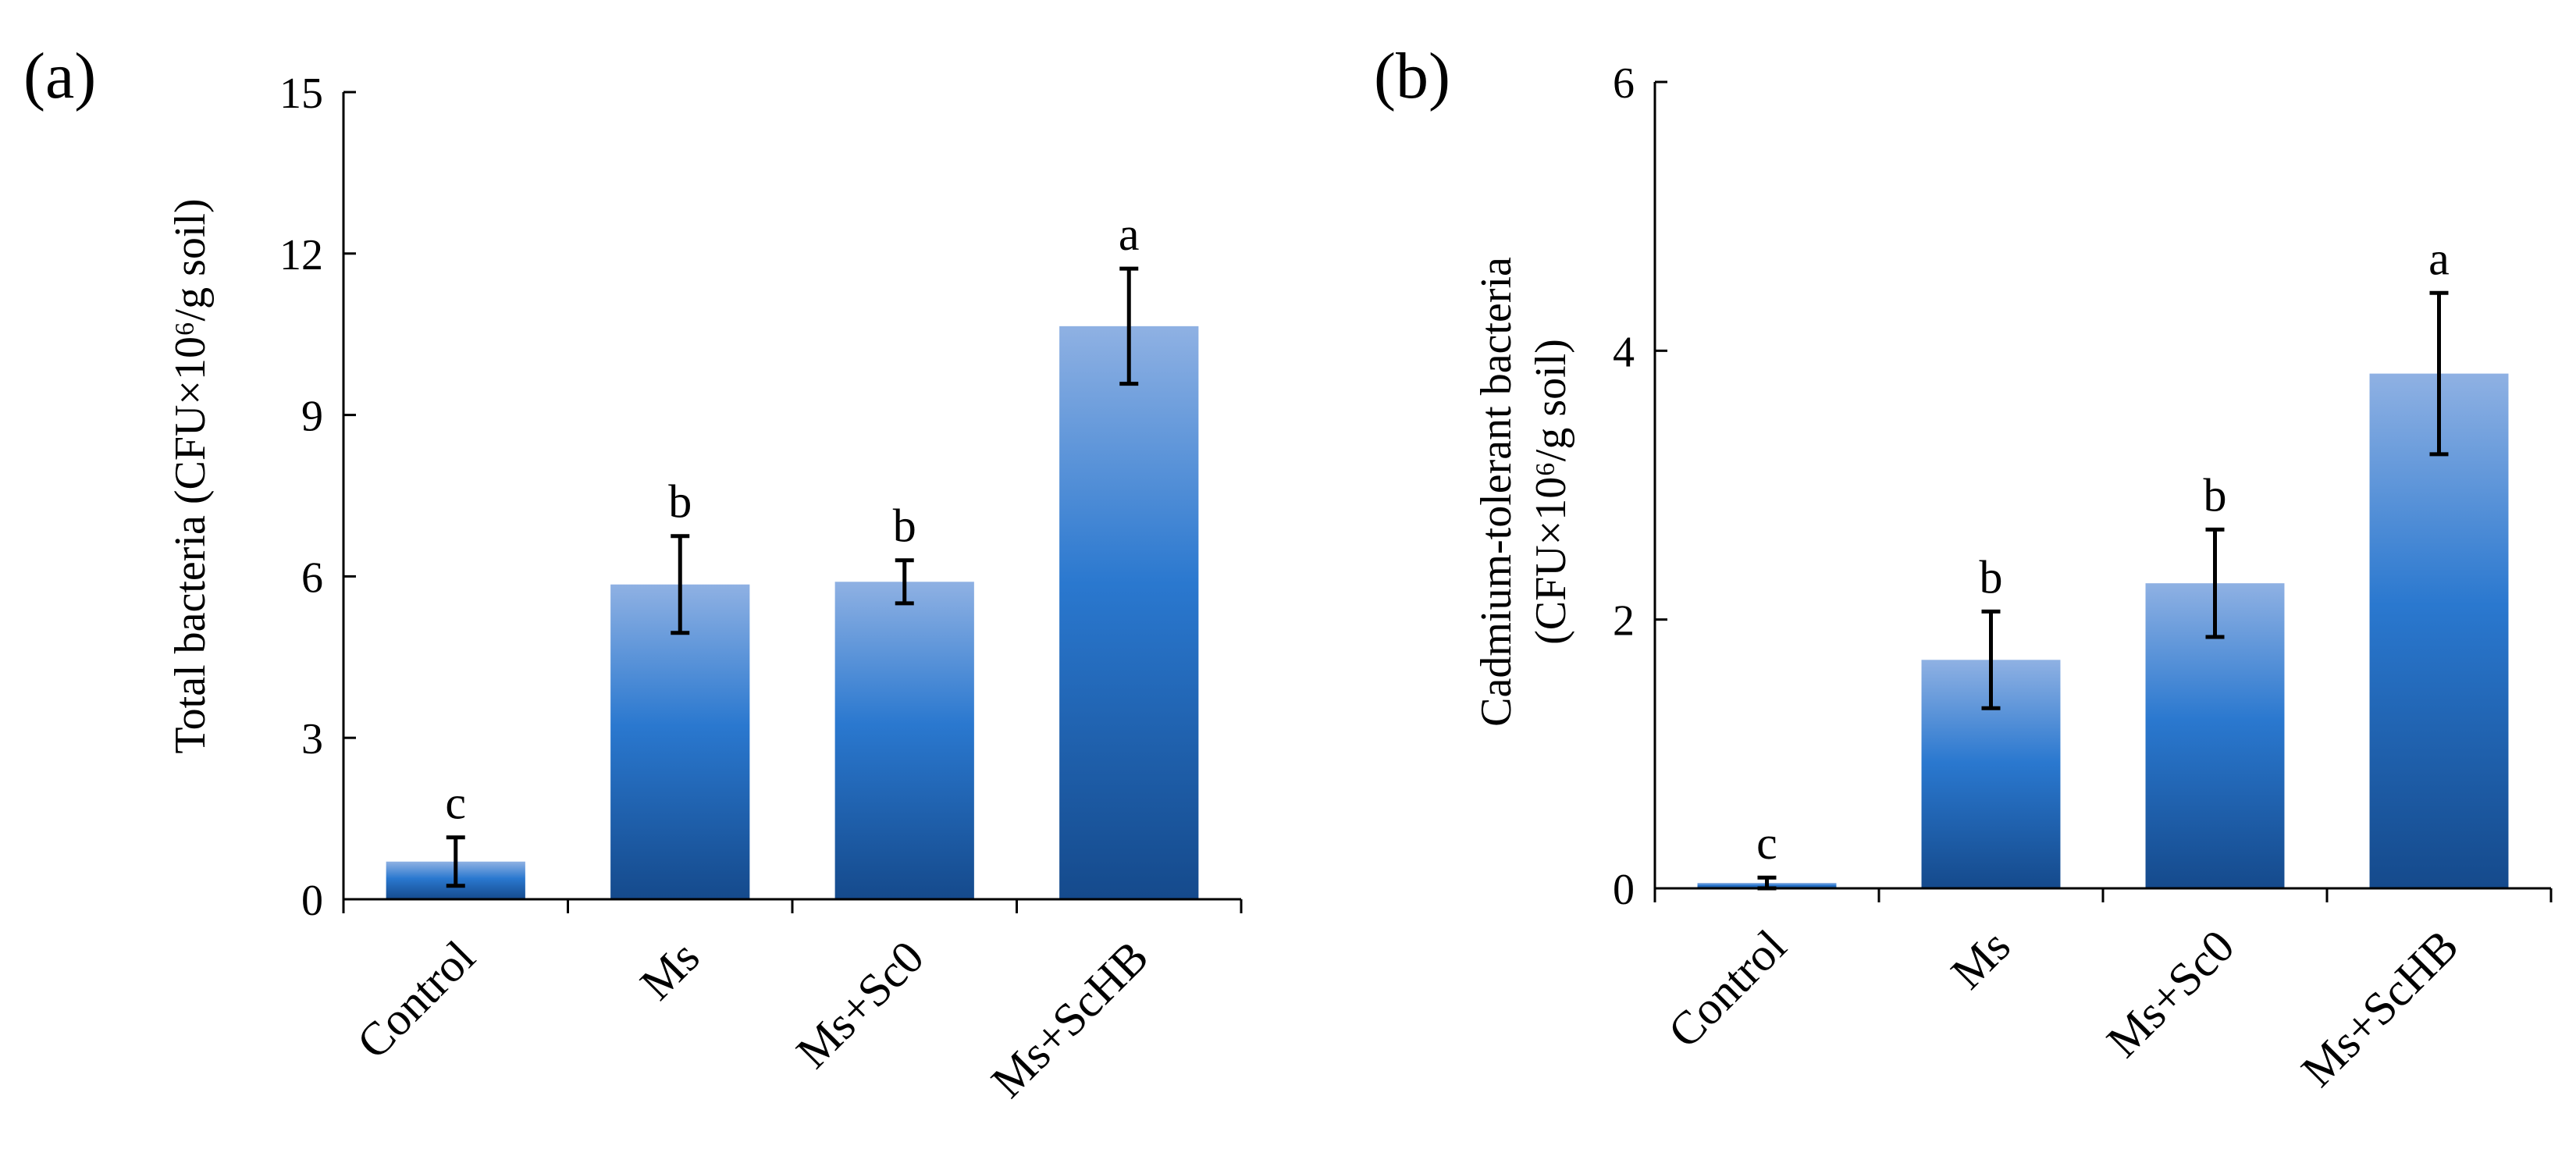 The image size is (2576, 1167). I want to click on category-label-a-3: Ms+ScHB, so click(1069, 1019).